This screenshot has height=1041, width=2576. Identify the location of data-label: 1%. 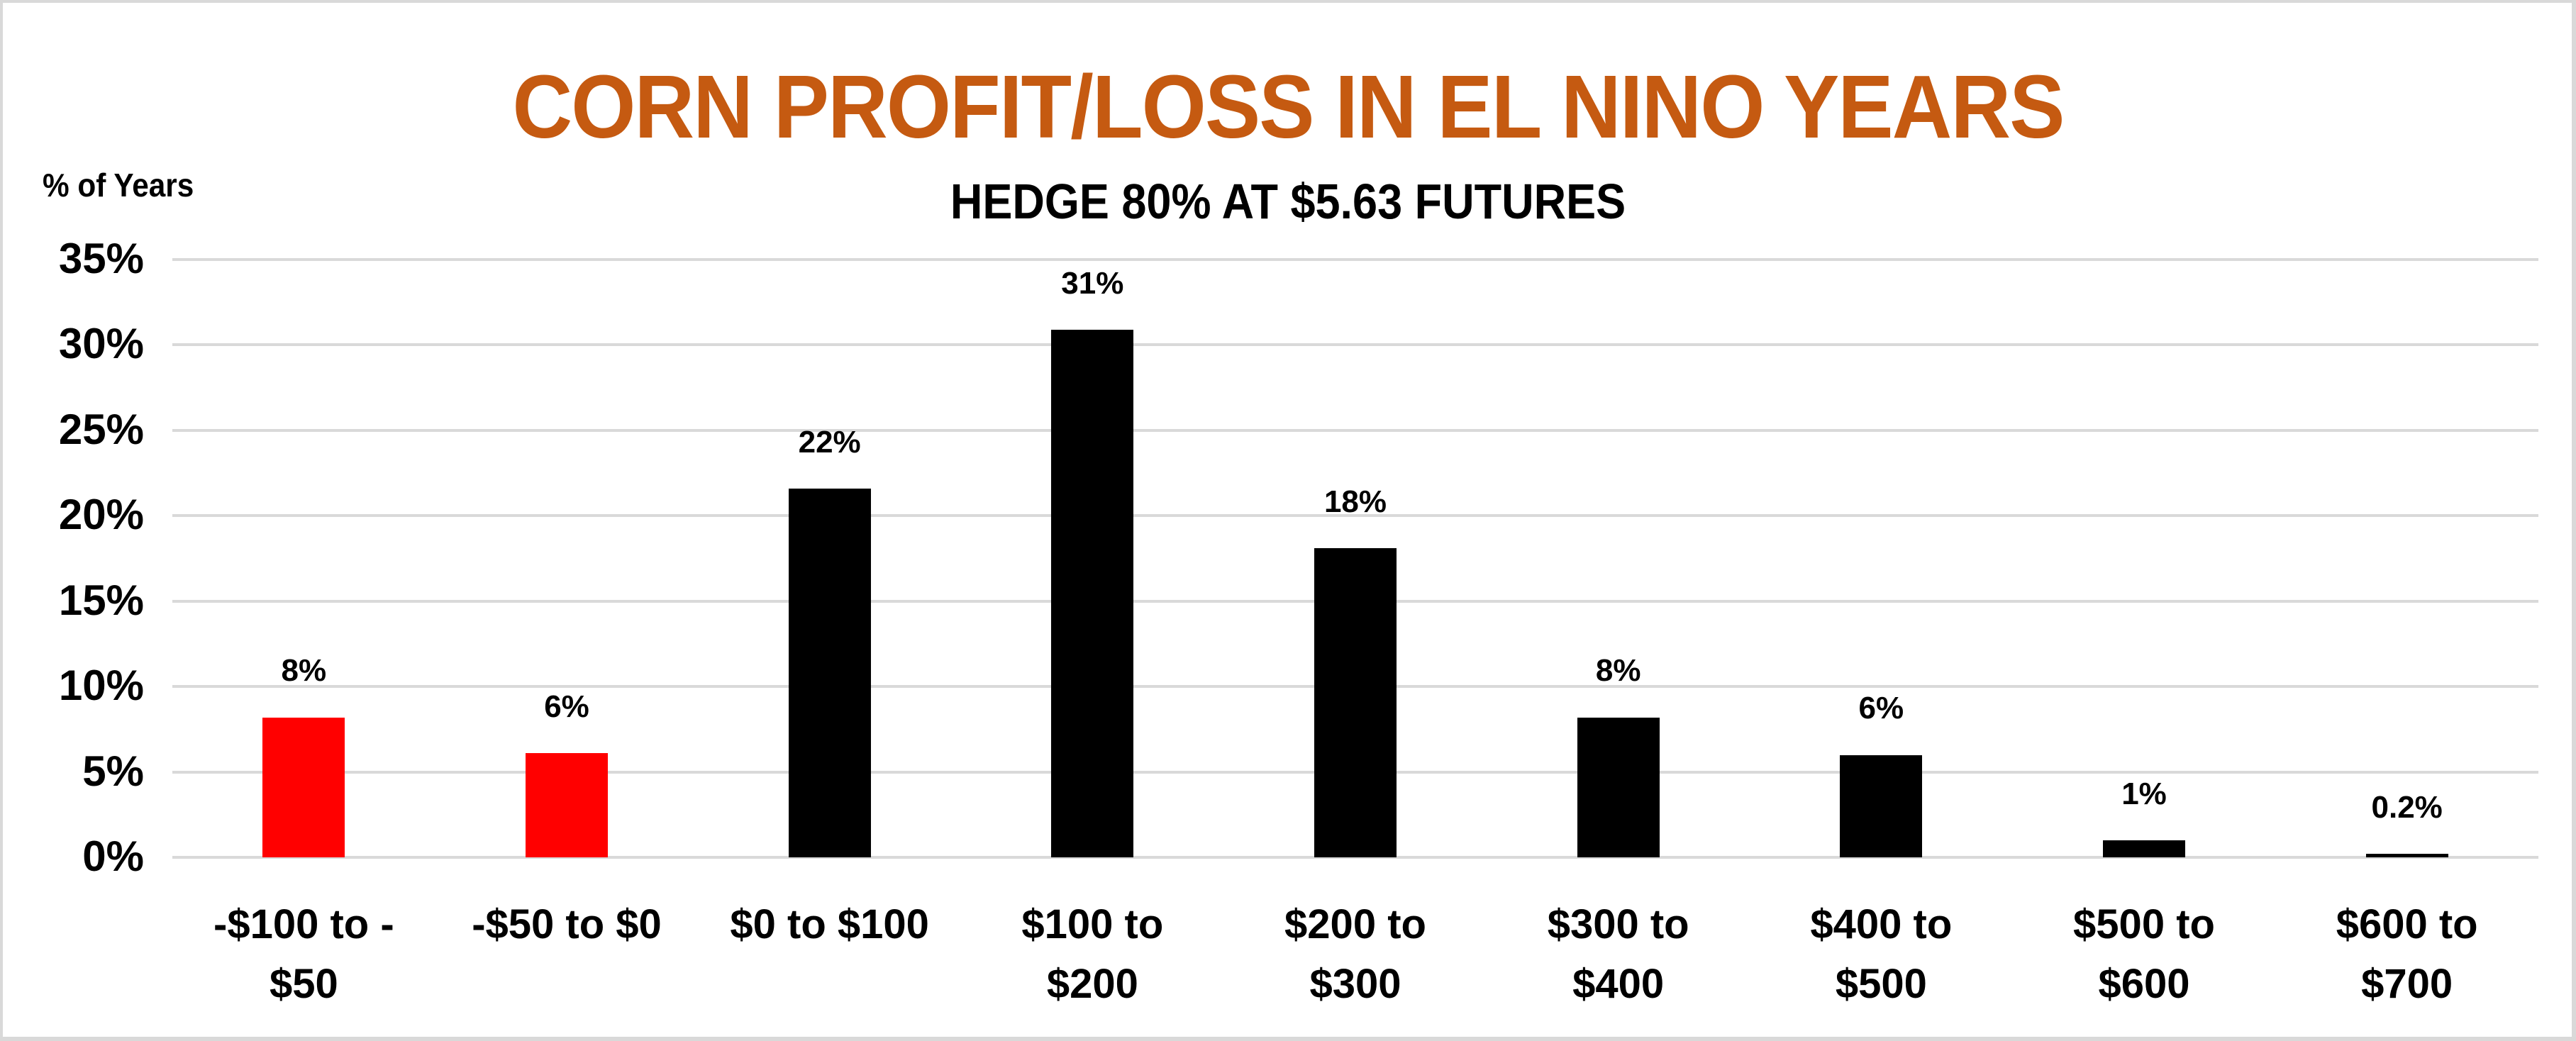
(2144, 793).